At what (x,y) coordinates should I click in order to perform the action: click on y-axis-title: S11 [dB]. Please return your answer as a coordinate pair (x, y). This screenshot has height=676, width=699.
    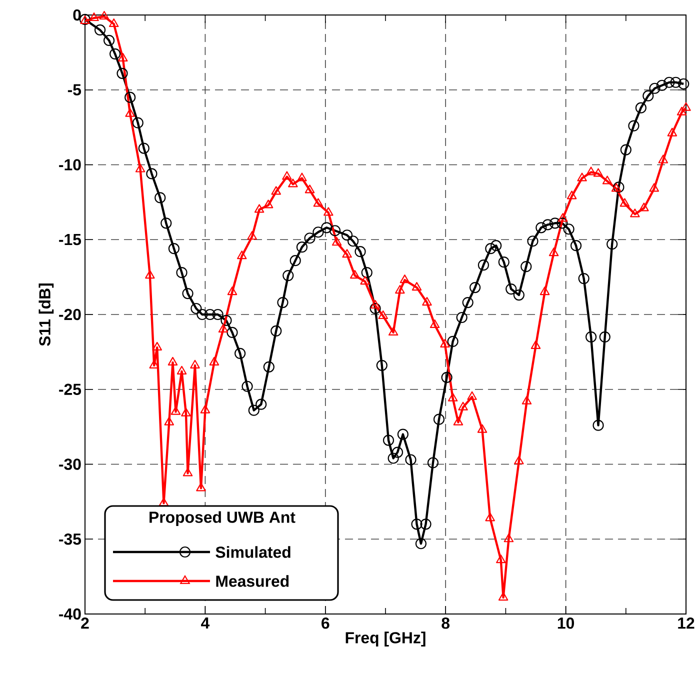
    Looking at the image, I should click on (46, 315).